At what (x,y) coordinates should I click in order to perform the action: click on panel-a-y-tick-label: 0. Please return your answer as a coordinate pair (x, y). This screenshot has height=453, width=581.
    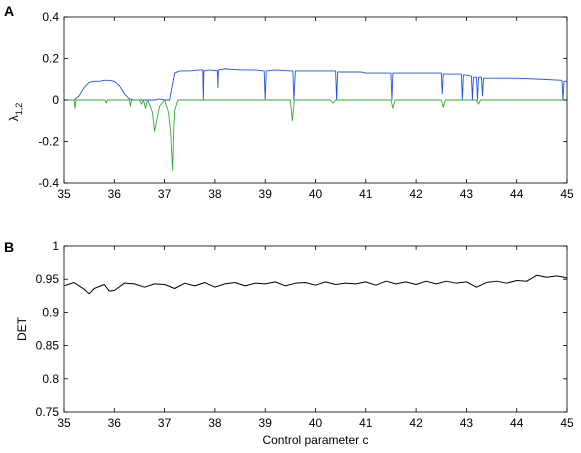
    Looking at the image, I should click on (55, 100).